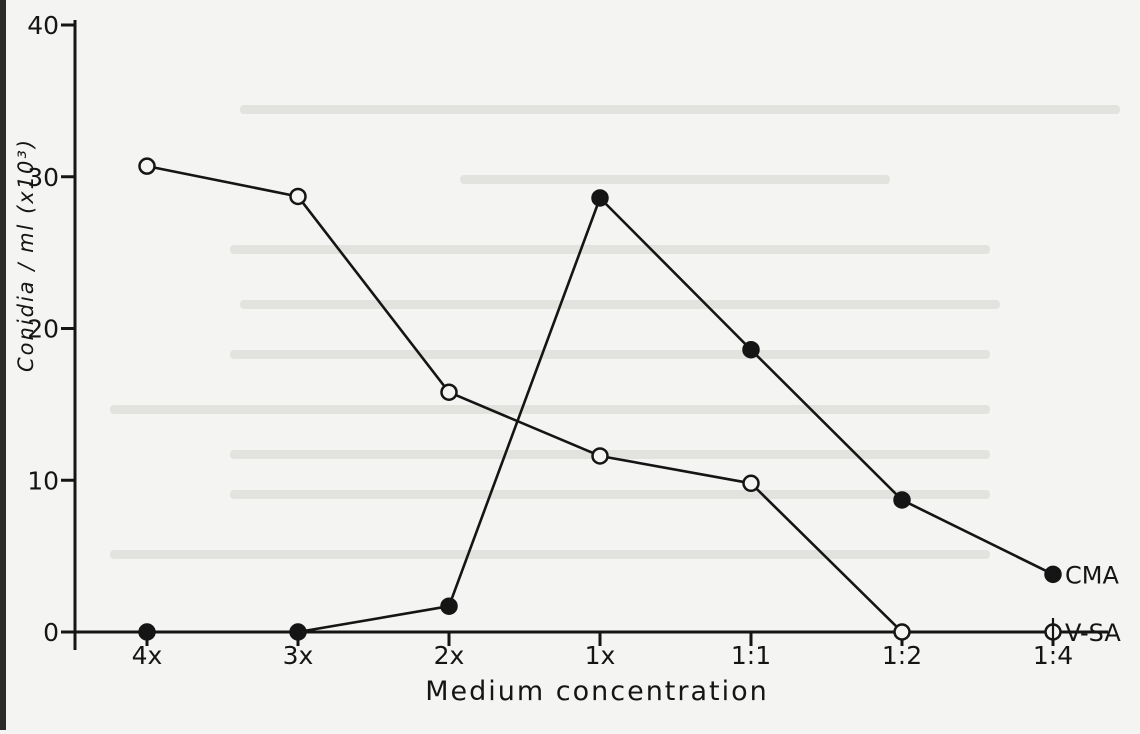 The width and height of the screenshot is (1140, 734). Describe the element at coordinates (51, 632) in the screenshot. I see `y-tick-label: 0` at that location.